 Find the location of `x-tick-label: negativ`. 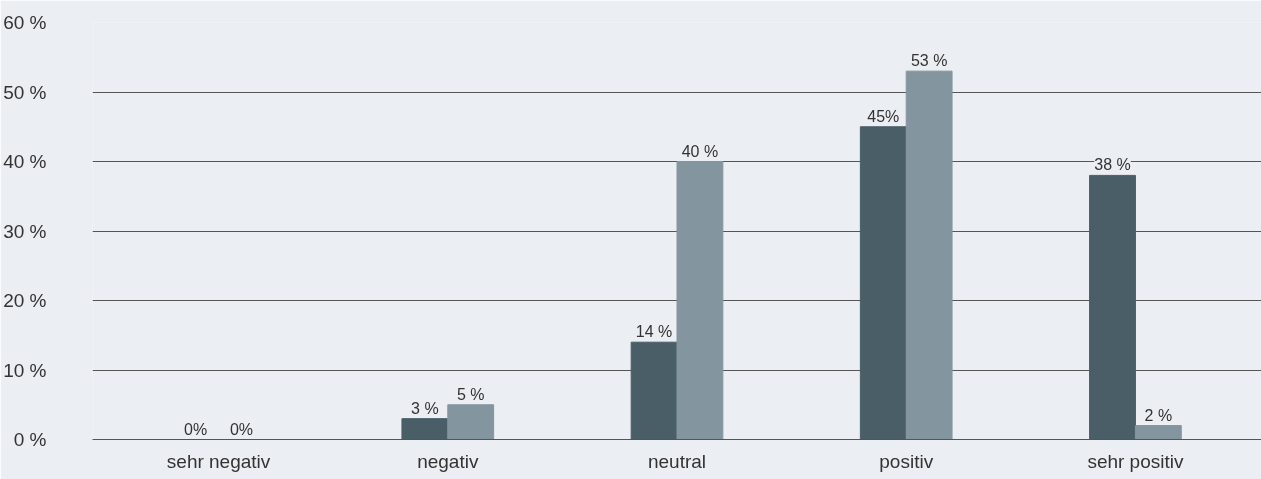

x-tick-label: negativ is located at coordinates (448, 461).